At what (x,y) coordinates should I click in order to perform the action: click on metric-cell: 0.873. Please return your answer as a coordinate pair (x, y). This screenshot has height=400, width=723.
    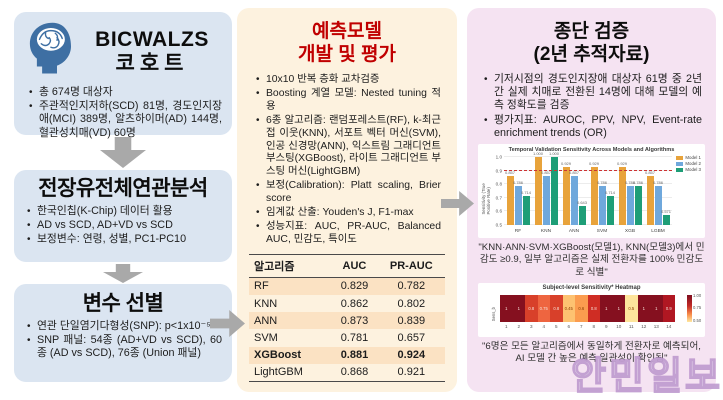
    Looking at the image, I should click on (354, 320).